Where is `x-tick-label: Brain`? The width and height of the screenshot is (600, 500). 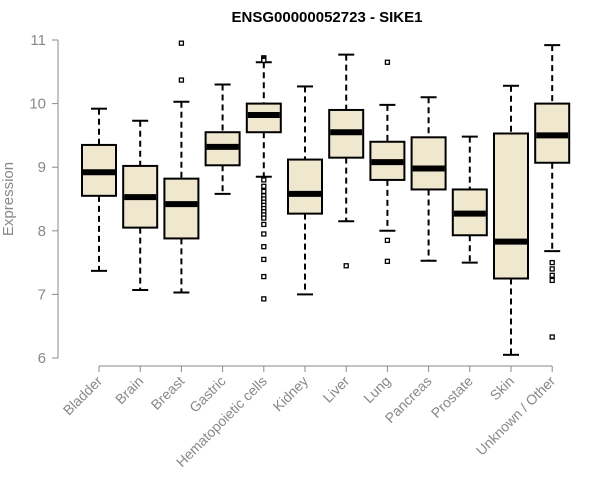
x-tick-label: Brain is located at coordinates (129, 390).